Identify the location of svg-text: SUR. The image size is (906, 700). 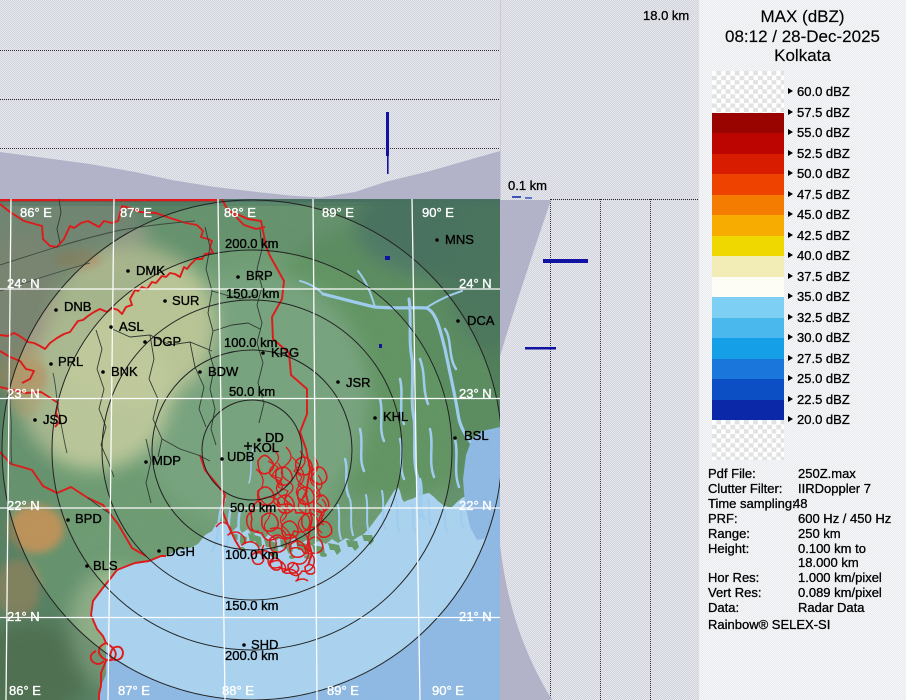
(185, 300).